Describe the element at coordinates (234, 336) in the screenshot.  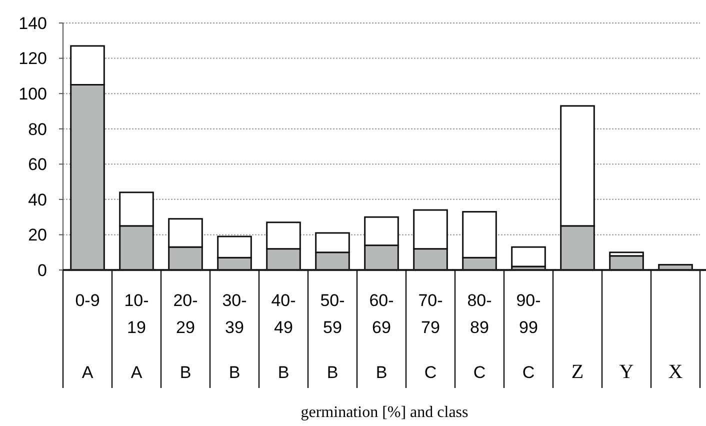
I see `category-label: 30-39 B` at that location.